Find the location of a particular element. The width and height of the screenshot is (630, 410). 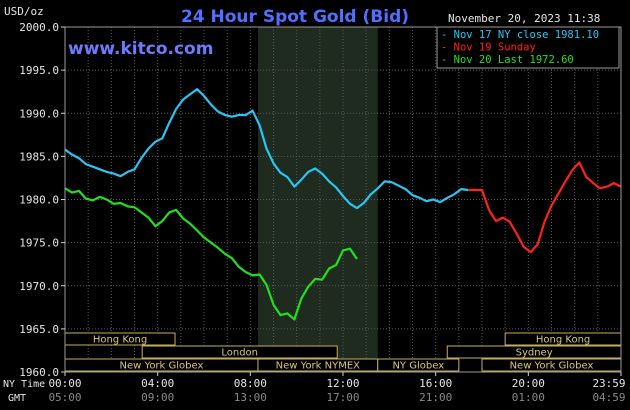

session-label: NY Globex is located at coordinates (418, 366).